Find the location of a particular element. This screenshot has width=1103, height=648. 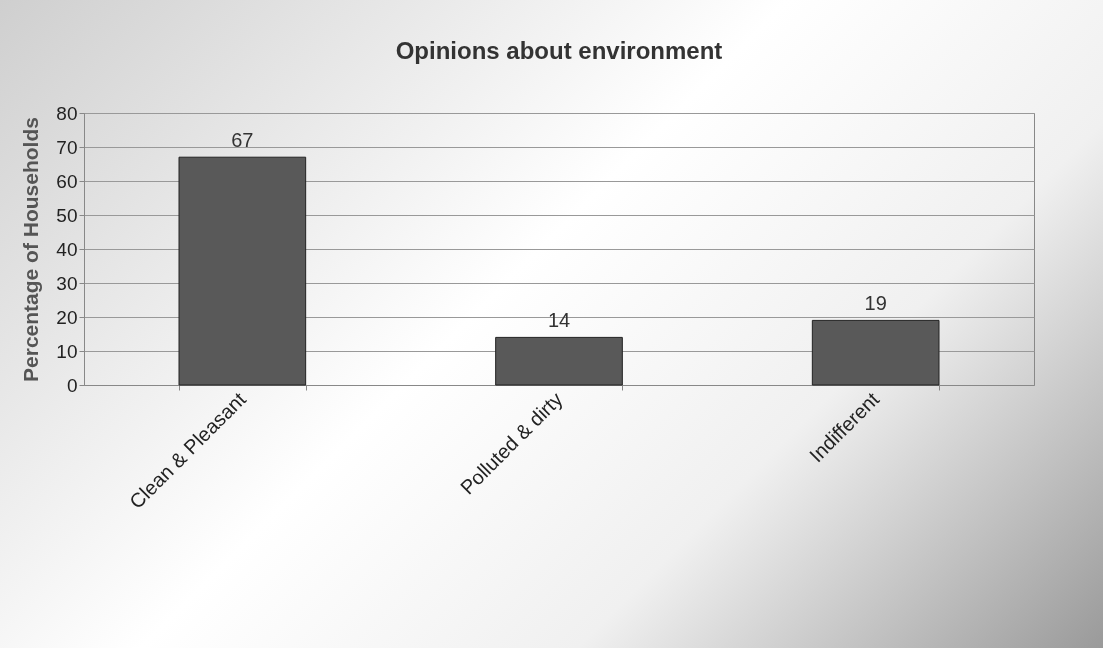

y-tick-label: 60 is located at coordinates (67, 181).